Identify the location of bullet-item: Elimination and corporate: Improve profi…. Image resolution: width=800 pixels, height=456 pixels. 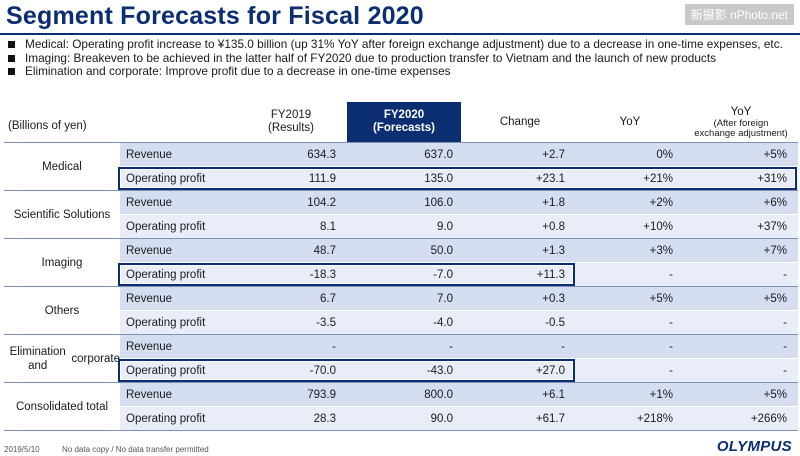
(401, 71).